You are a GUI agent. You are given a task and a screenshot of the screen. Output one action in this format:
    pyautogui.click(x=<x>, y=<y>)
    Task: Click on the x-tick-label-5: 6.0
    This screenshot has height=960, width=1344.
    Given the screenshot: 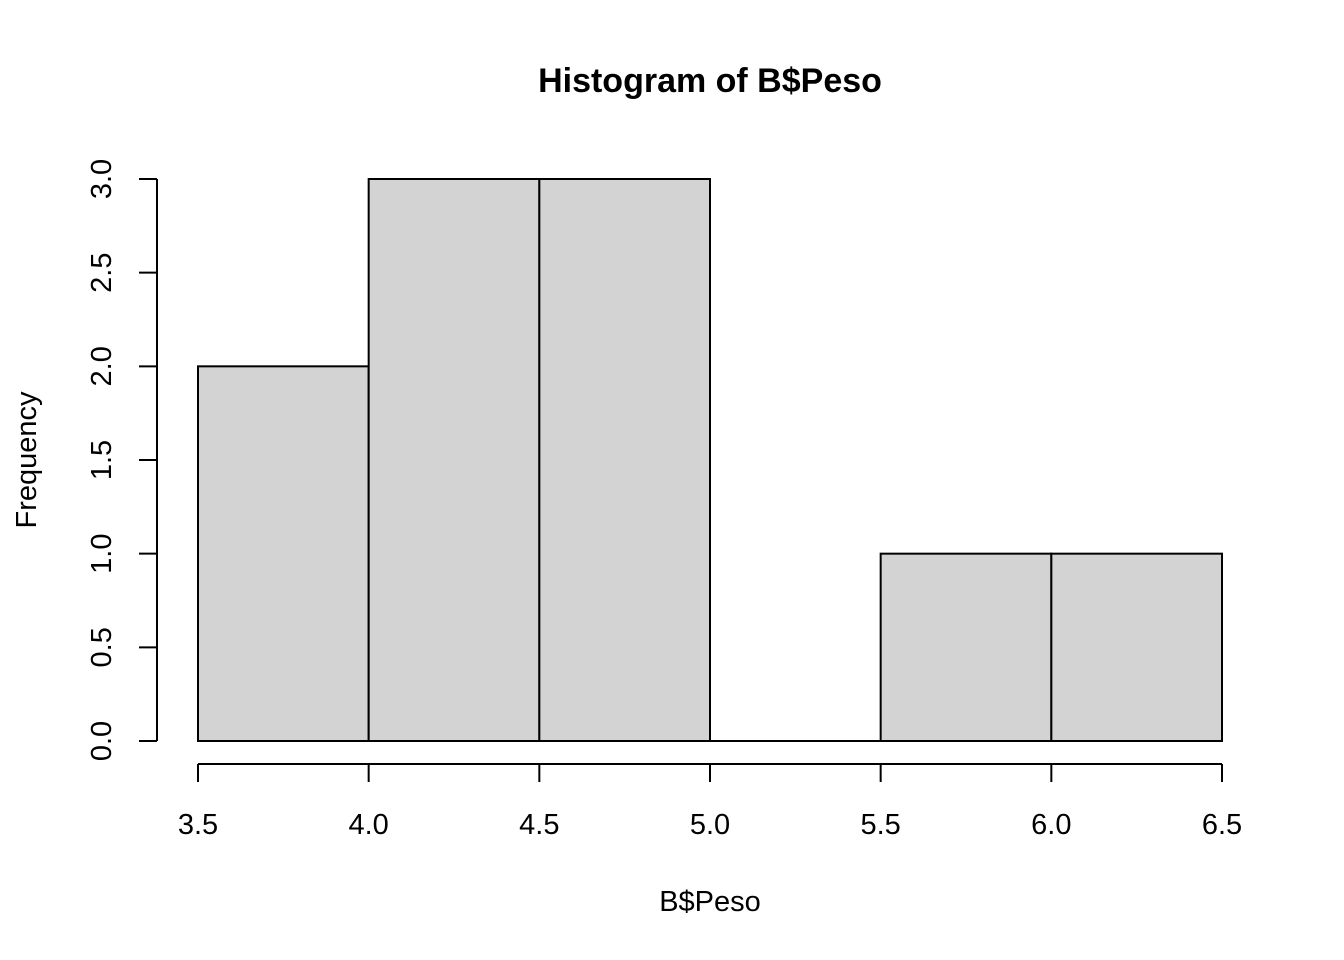 What is the action you would take?
    pyautogui.click(x=1051, y=825)
    